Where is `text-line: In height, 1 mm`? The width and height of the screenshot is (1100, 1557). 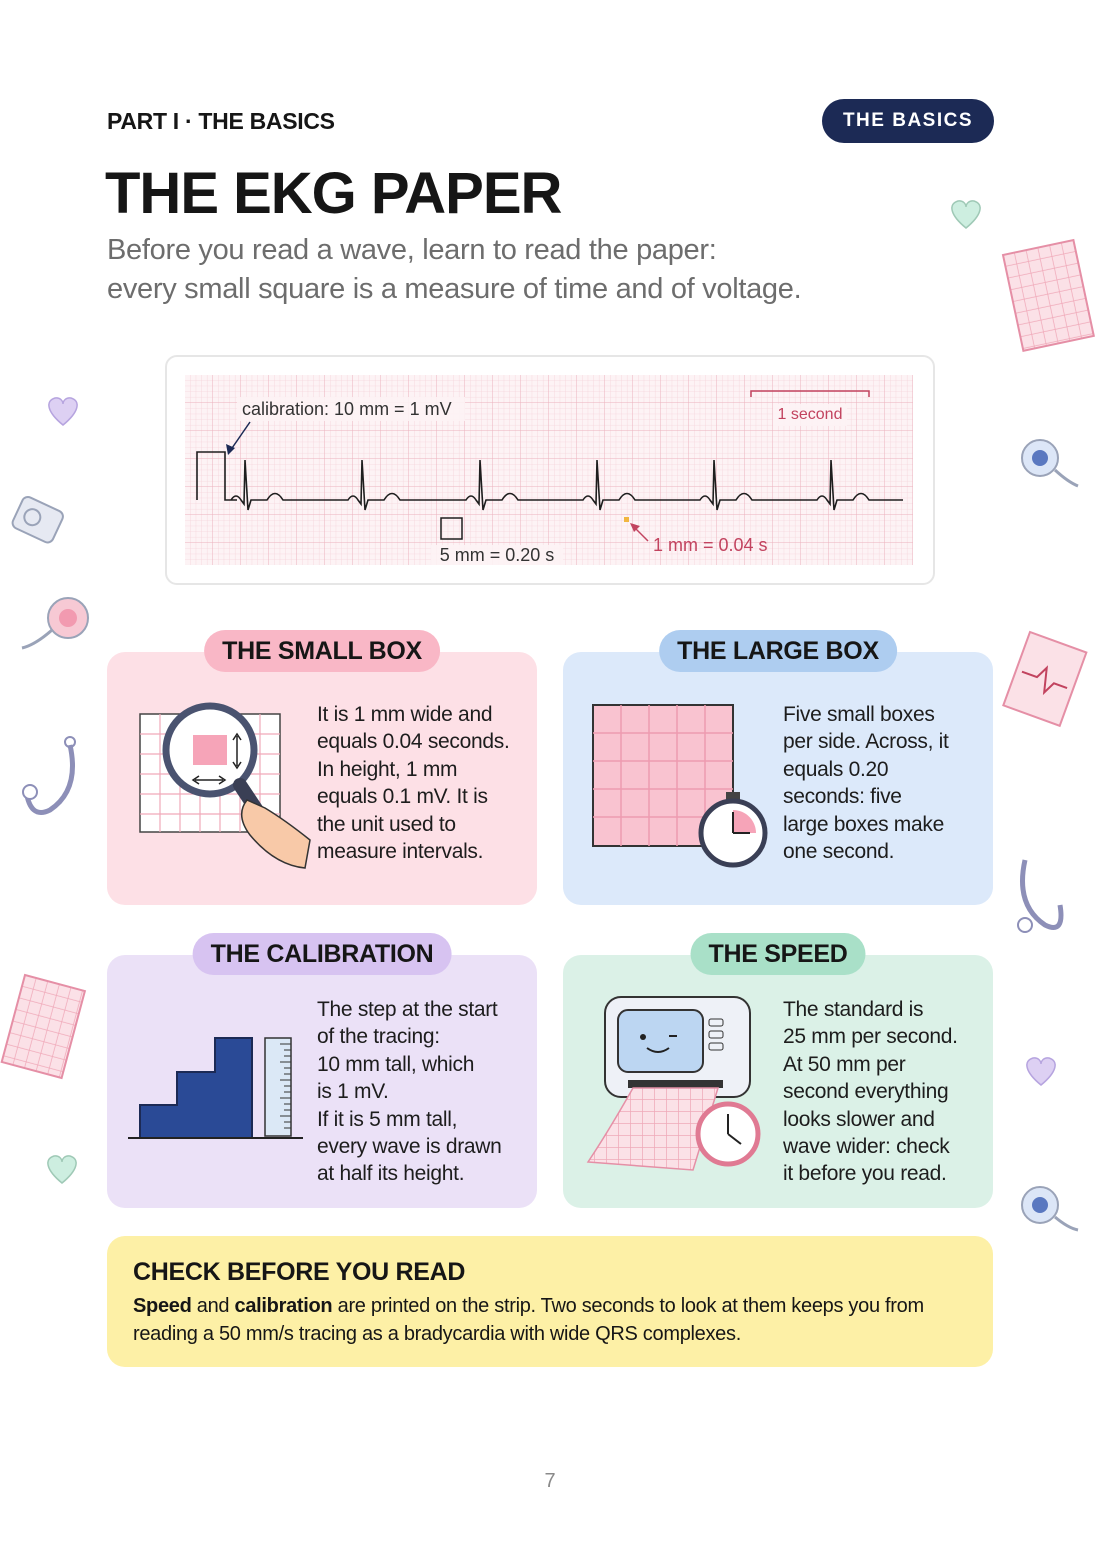 text-line: In height, 1 mm is located at coordinates (387, 769).